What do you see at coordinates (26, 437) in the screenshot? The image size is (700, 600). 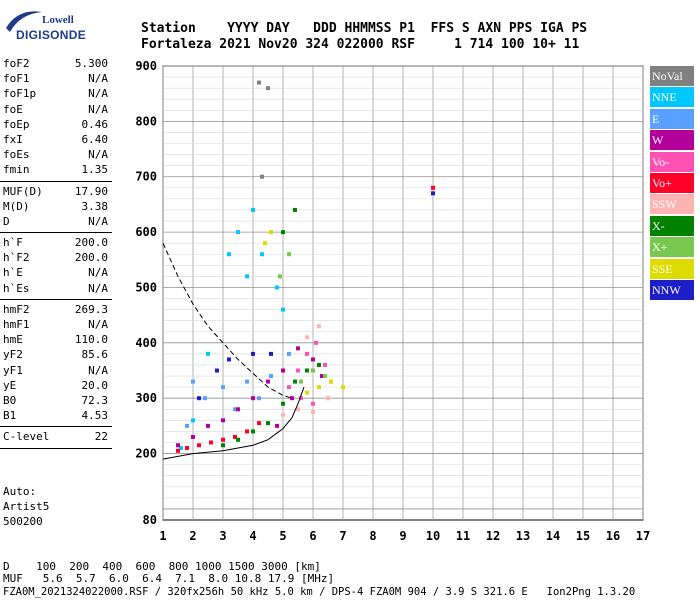 I see `param-key: C-level` at bounding box center [26, 437].